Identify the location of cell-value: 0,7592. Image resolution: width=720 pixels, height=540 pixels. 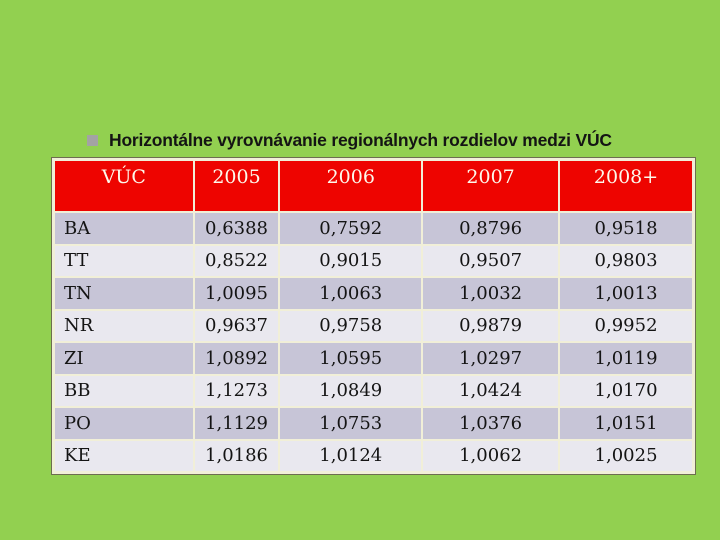
(351, 228).